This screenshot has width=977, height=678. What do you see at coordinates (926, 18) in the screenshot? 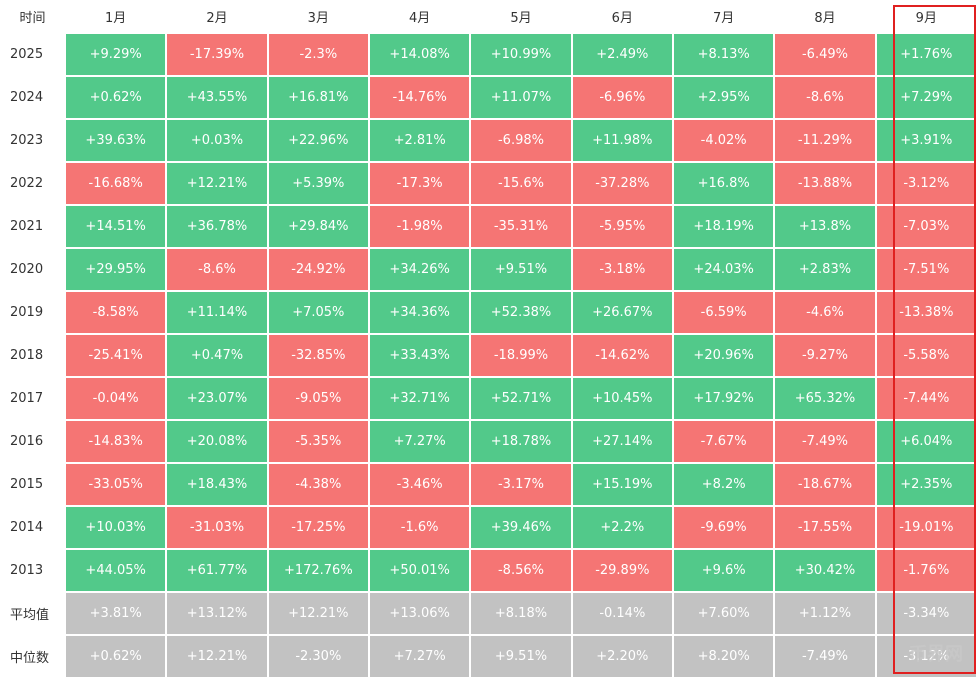
I see `header-cell: 9月` at bounding box center [926, 18].